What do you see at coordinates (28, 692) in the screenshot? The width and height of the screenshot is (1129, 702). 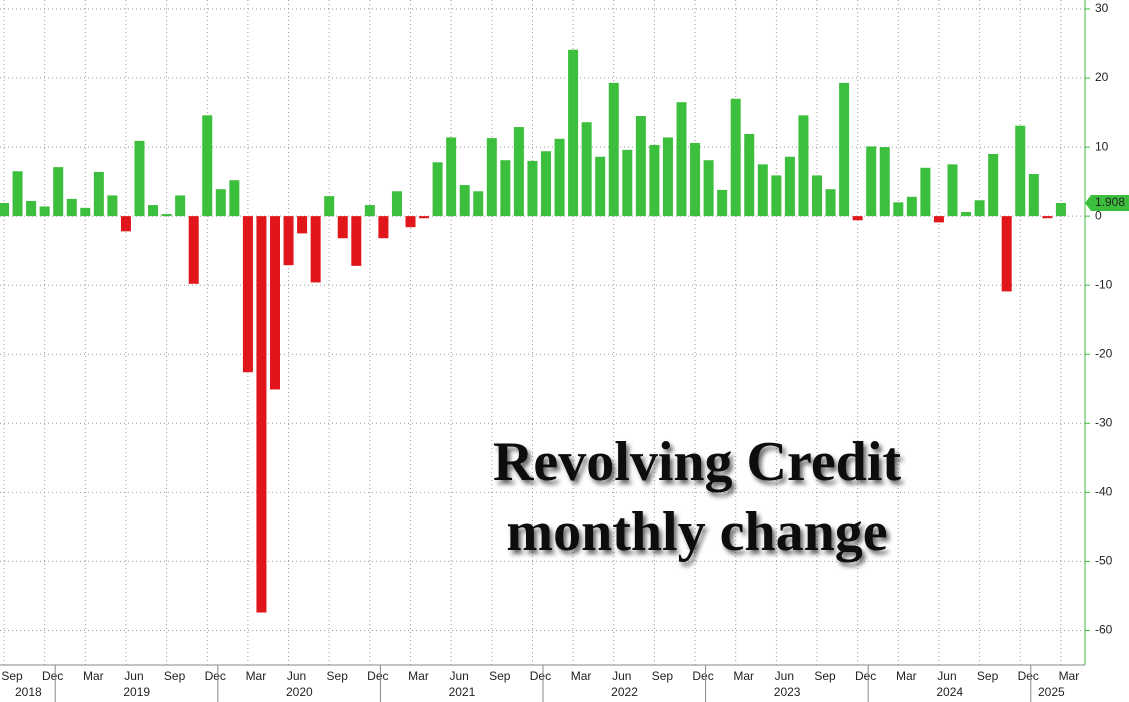 I see `x-year-label: 2018` at bounding box center [28, 692].